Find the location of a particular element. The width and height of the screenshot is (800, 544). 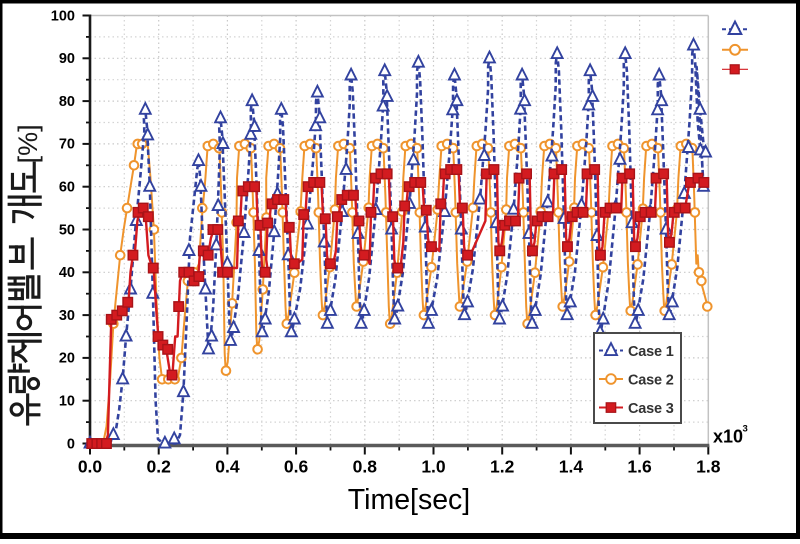

svg-text: 1.4 is located at coordinates (571, 467).